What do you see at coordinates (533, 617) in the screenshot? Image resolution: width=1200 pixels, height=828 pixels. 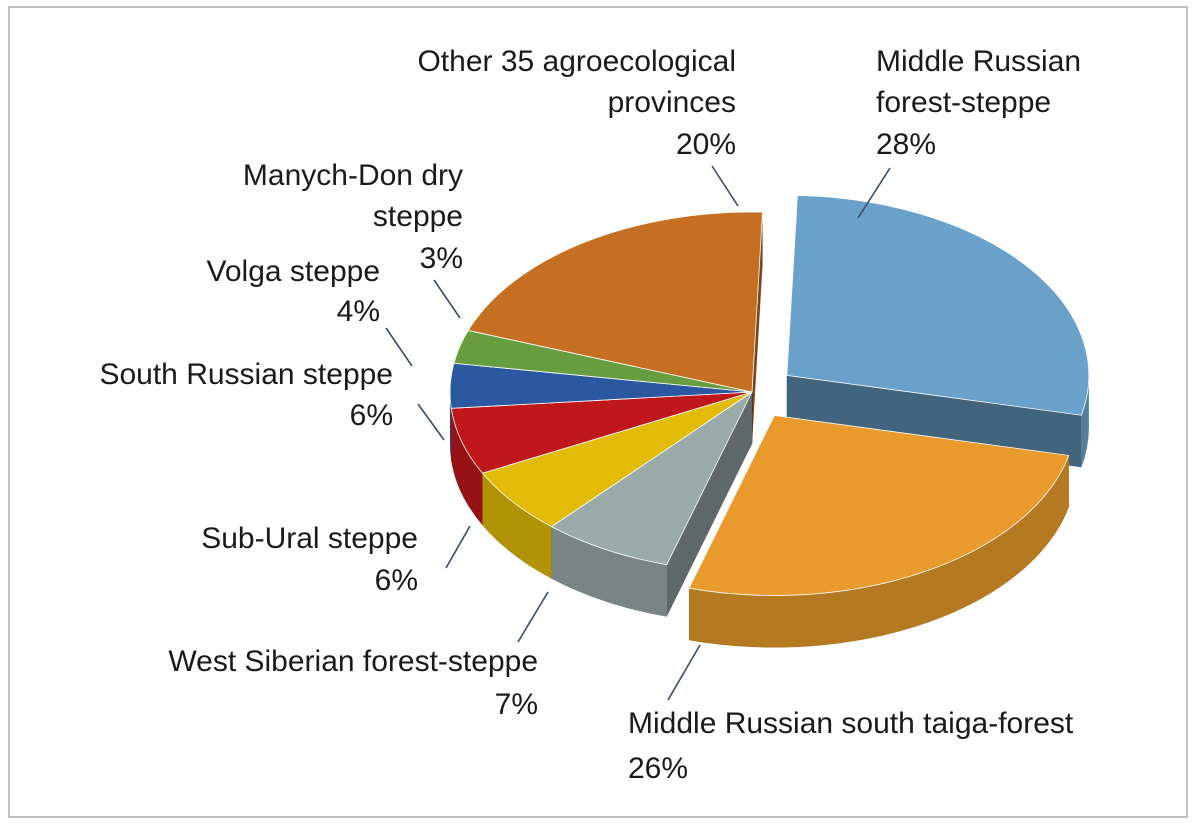 I see `leader-line-west-siberian-forest-steppe` at bounding box center [533, 617].